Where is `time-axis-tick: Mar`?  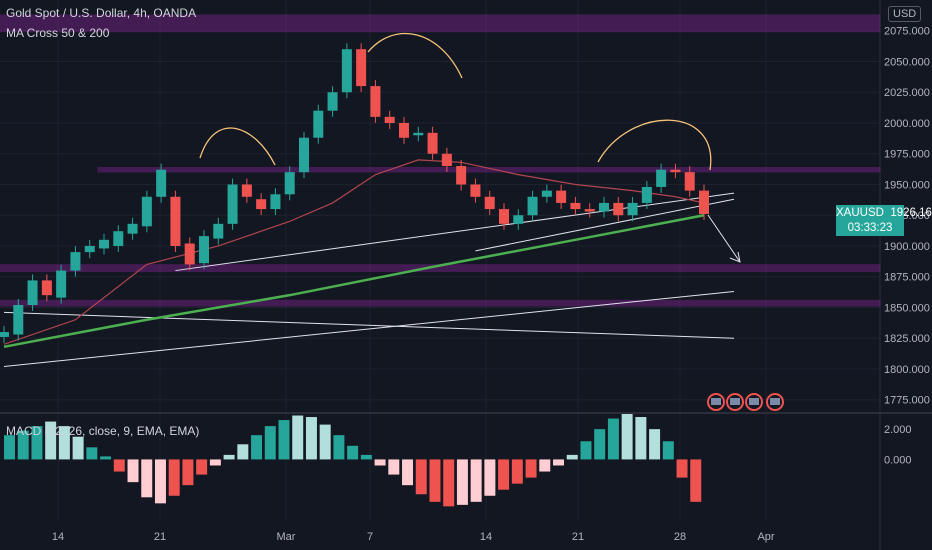
time-axis-tick: Mar is located at coordinates (286, 537).